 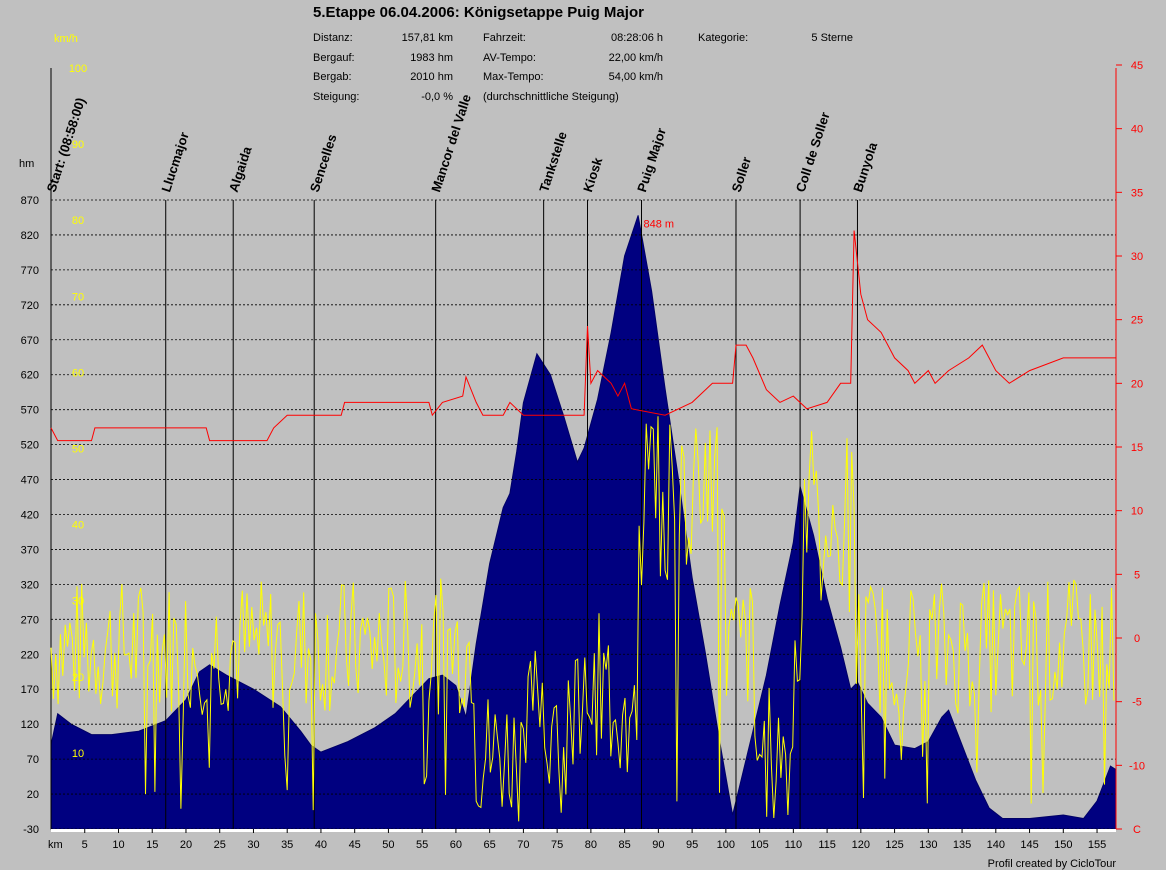 I want to click on stat-label: Bergauf:, so click(x=334, y=58).